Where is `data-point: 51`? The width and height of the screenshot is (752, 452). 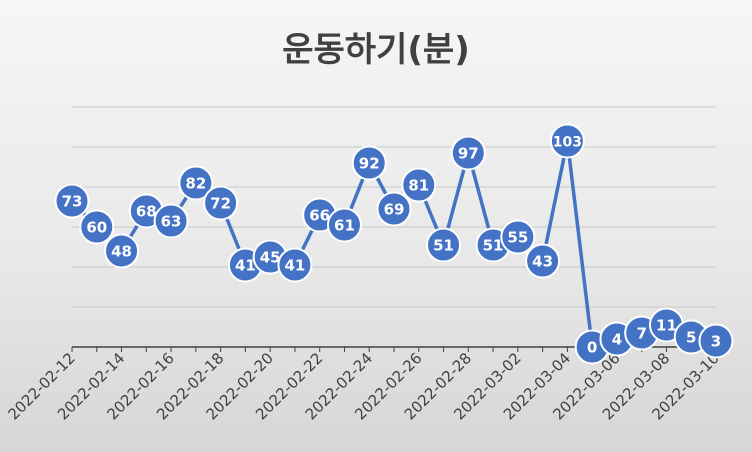 data-point: 51 is located at coordinates (444, 245).